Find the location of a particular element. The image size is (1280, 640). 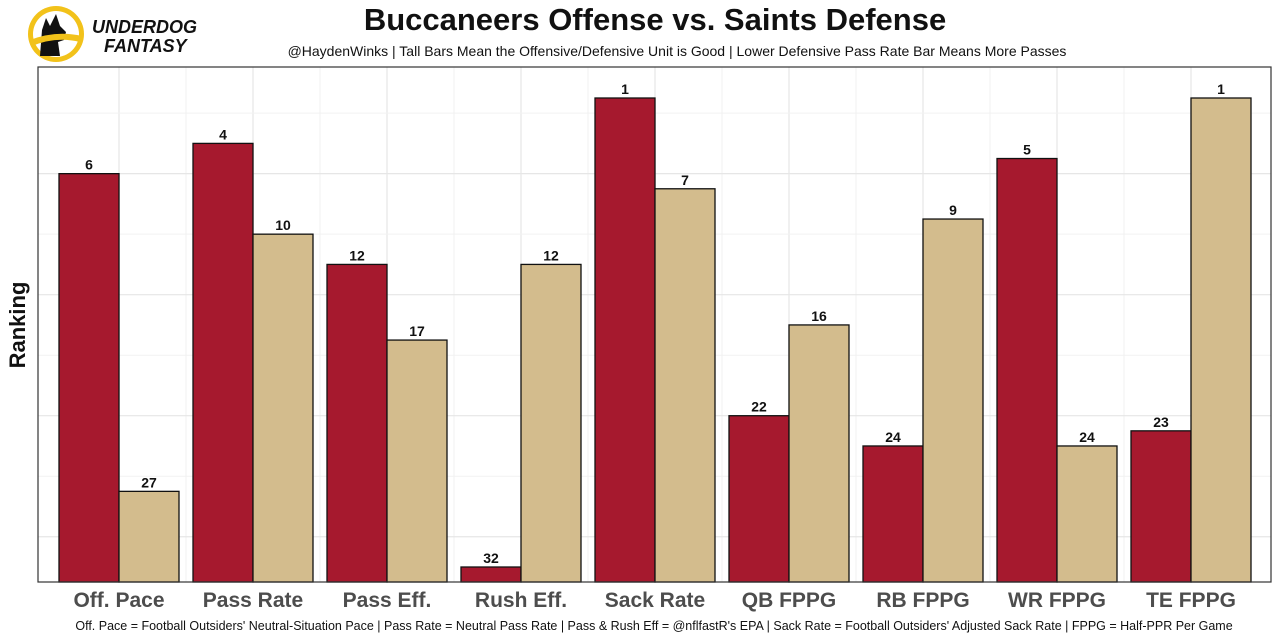

x-tick-label: Sack Rate is located at coordinates (655, 600).